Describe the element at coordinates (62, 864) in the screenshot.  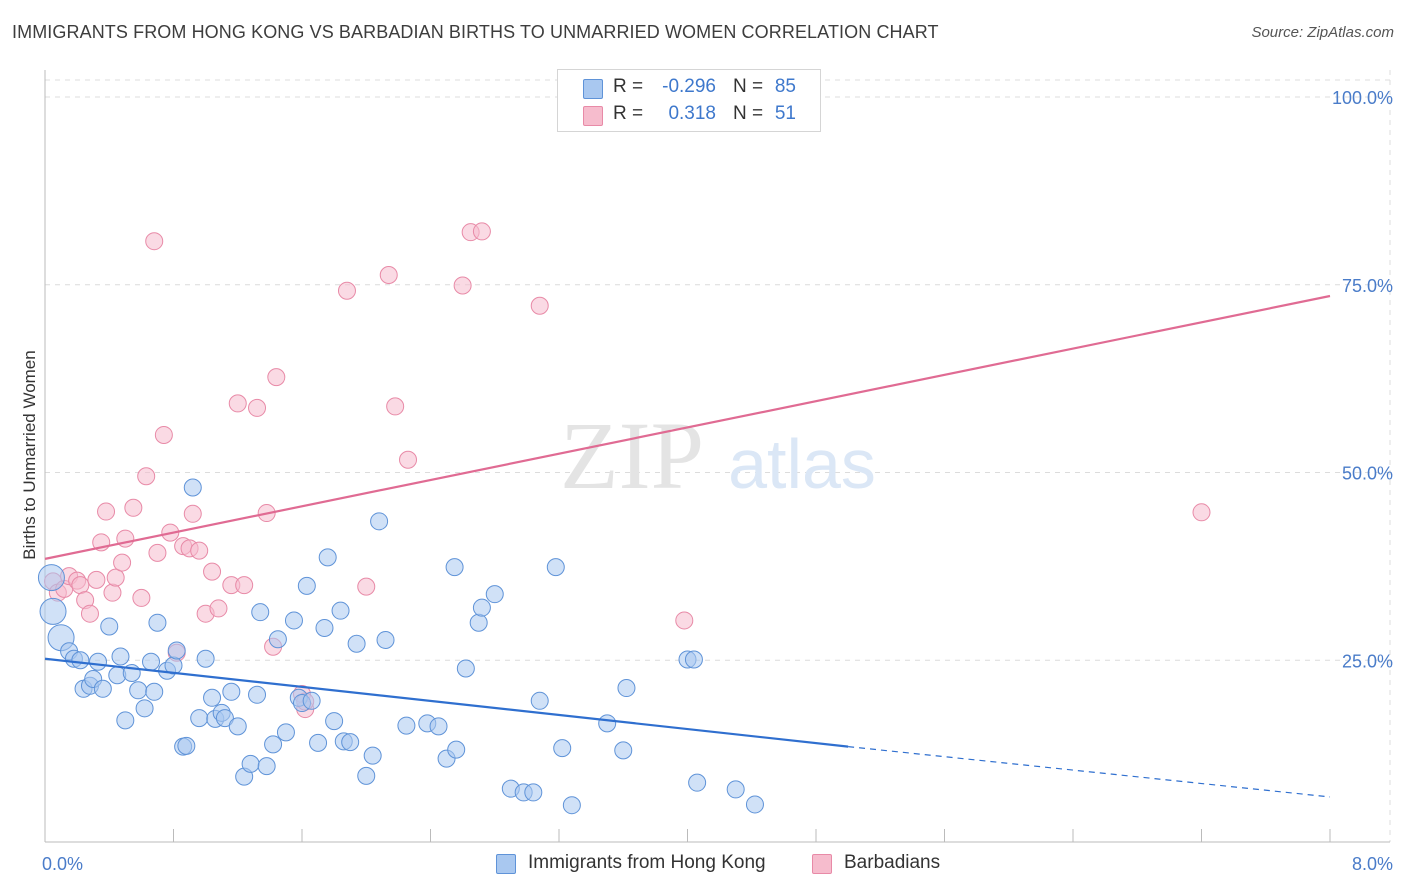
I see `x-tick-label: 0.0%` at that location.